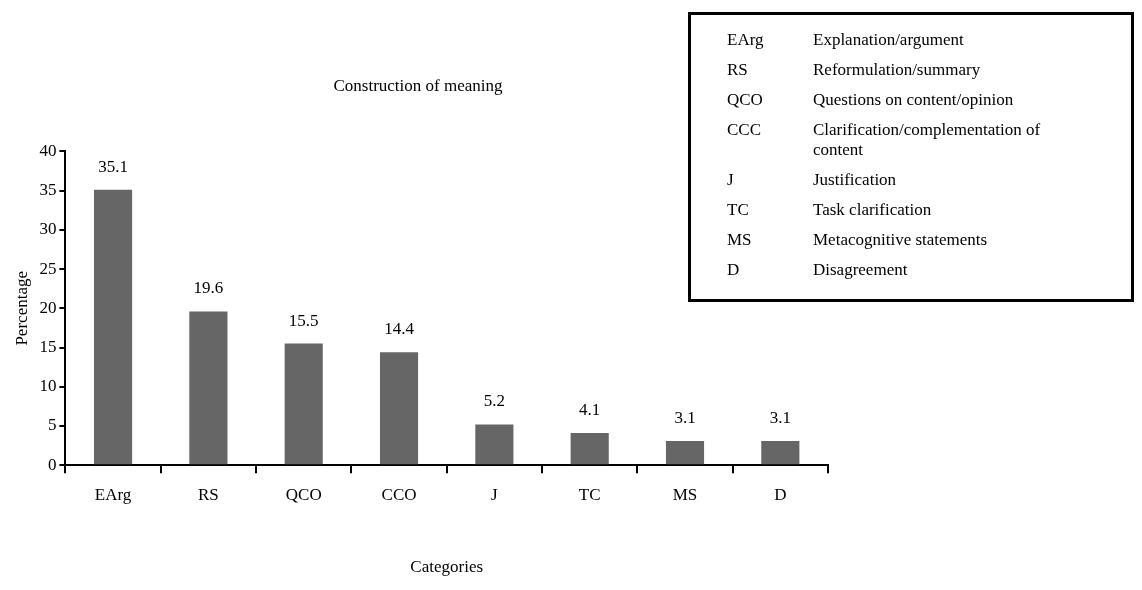  Describe the element at coordinates (780, 494) in the screenshot. I see `x-tick-label: D` at that location.